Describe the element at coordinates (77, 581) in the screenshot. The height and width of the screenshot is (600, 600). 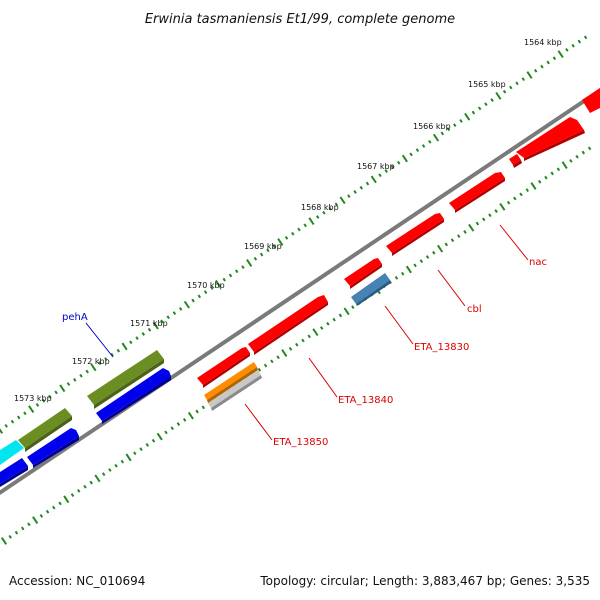
I see `accession-text: Accession: NC_010694` at that location.